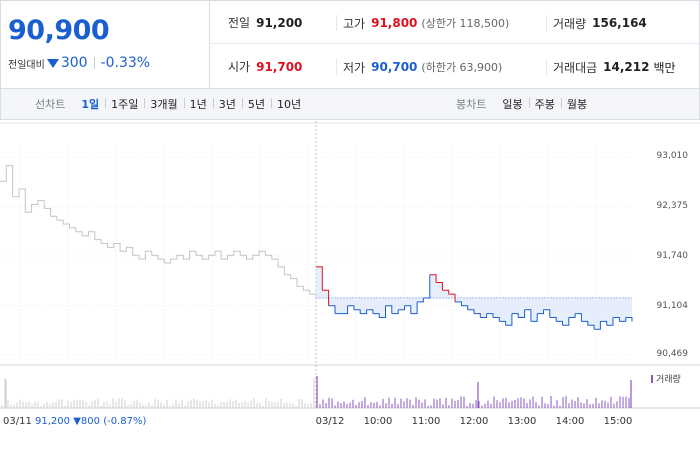 The height and width of the screenshot is (450, 700). I want to click on volume-cell: 거래량 156,164, so click(596, 23).